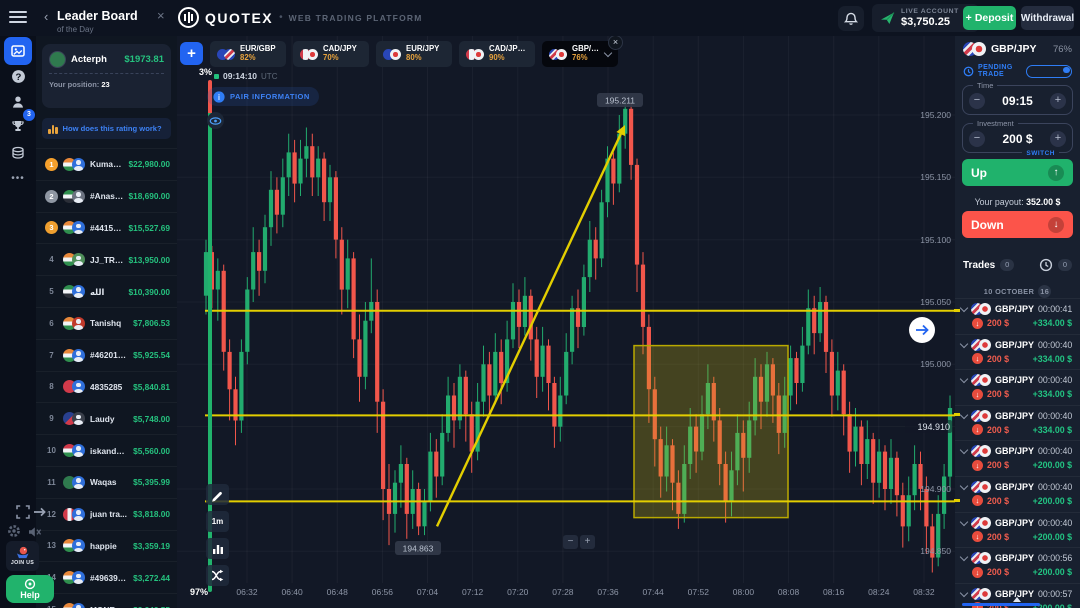 Image resolution: width=1080 pixels, height=608 pixels. What do you see at coordinates (263, 96) in the screenshot?
I see `pair-information-button: i PAIR INFORMATION` at bounding box center [263, 96].